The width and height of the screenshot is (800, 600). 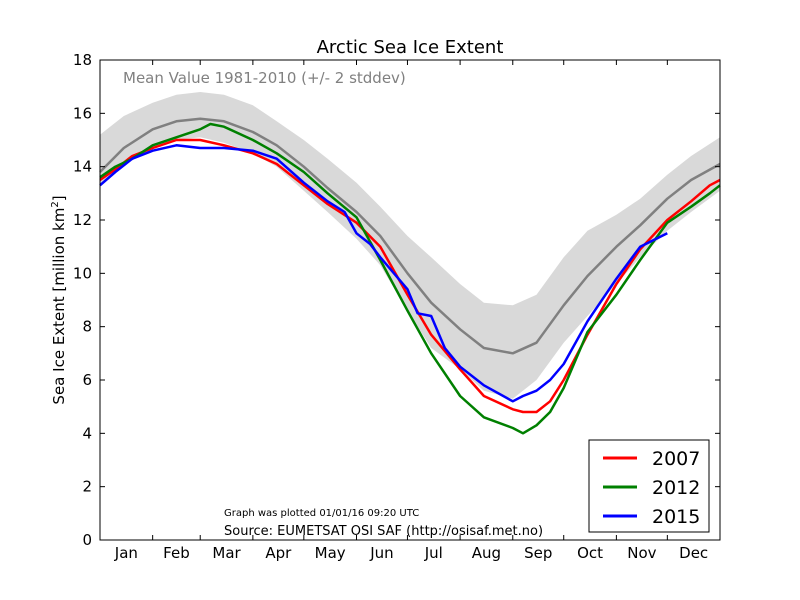 What do you see at coordinates (676, 459) in the screenshot?
I see `legend-label-2007: 2007` at bounding box center [676, 459].